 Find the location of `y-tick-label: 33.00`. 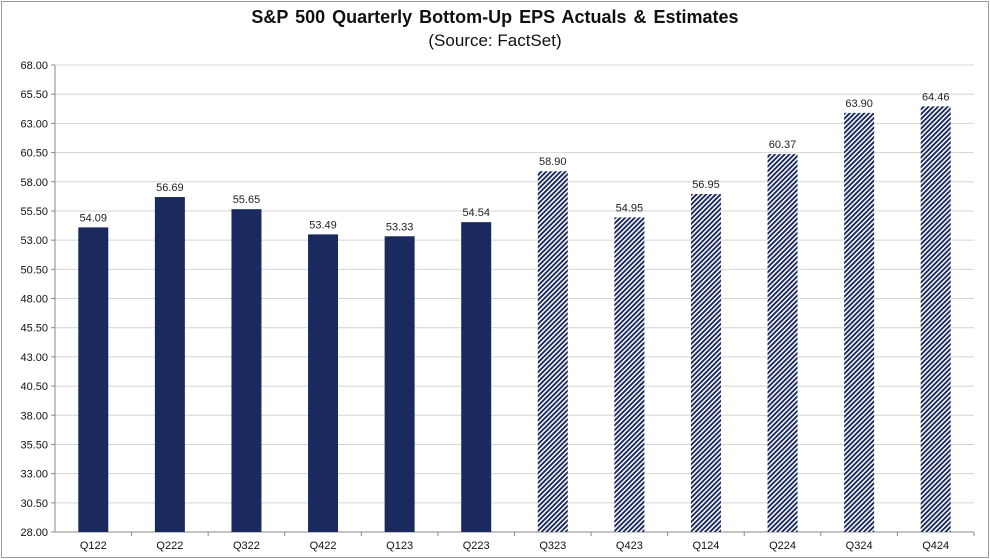

y-tick-label: 33.00 is located at coordinates (34, 475).